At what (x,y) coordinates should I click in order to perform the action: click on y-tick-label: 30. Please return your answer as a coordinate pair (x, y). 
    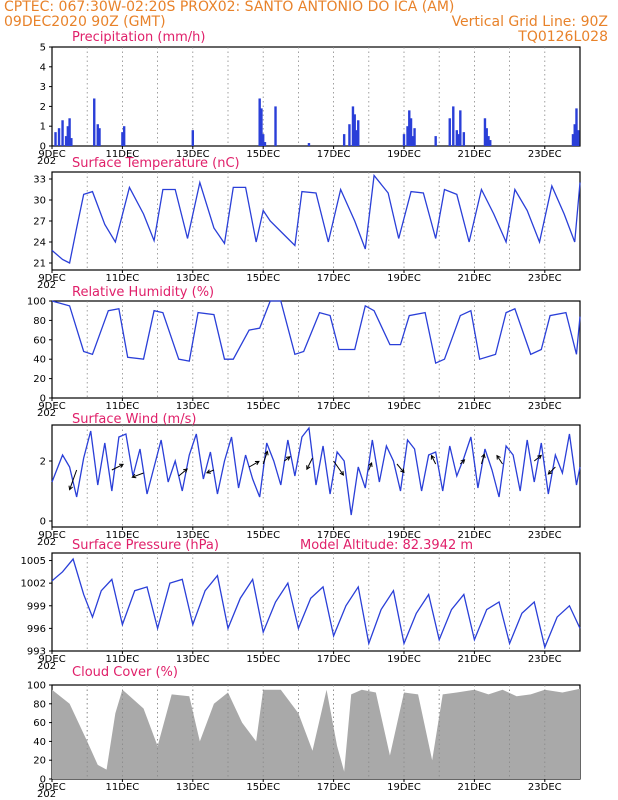
    Looking at the image, I should click on (39, 201).